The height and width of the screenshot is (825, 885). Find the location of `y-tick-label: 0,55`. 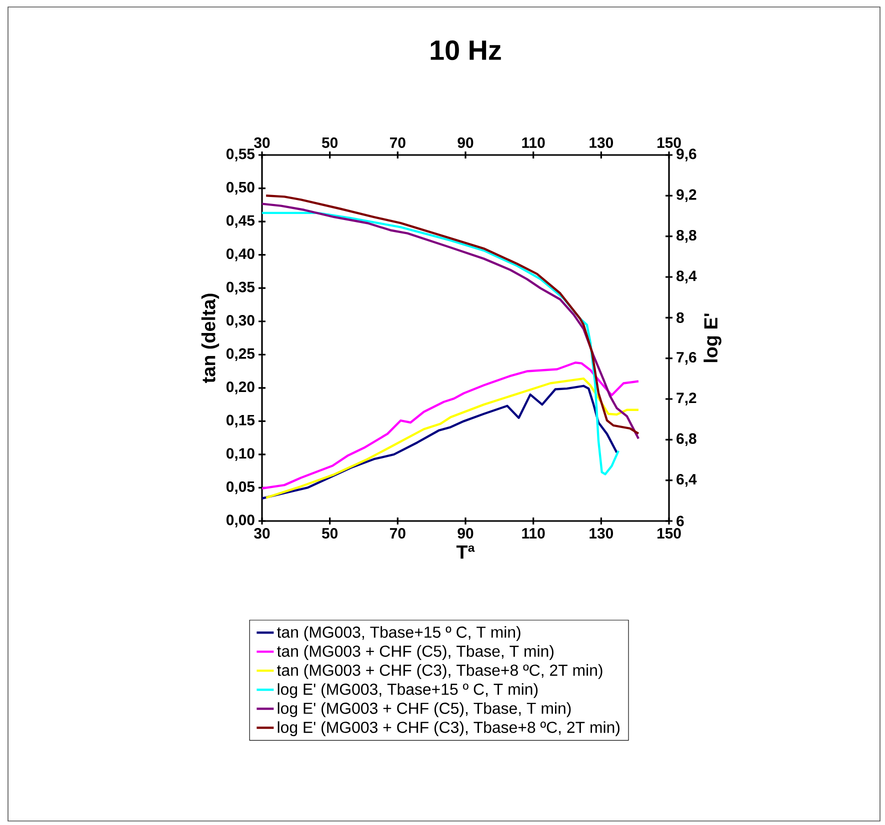

y-tick-label: 0,55 is located at coordinates (240, 155).